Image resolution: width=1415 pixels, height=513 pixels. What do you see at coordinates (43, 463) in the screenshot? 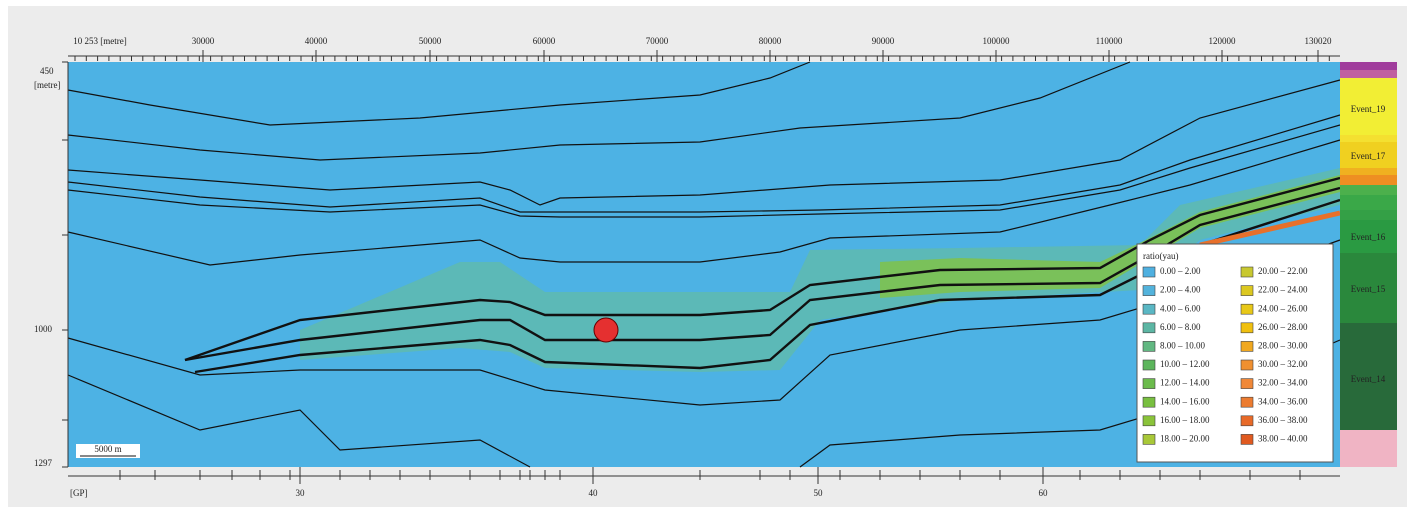
I see `left-label: 1297` at bounding box center [43, 463].